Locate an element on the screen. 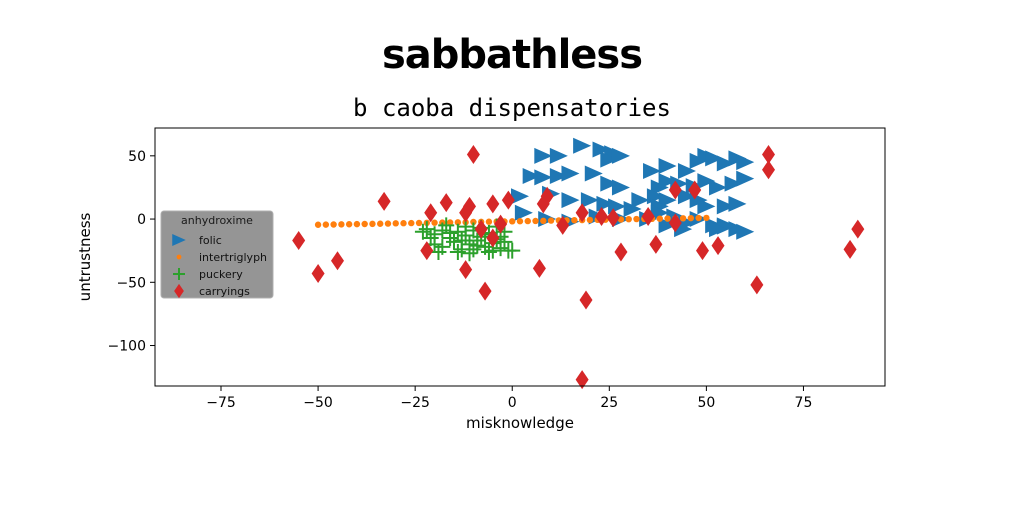 This screenshot has height=512, width=1024. x-tick-label: 0 is located at coordinates (512, 403).